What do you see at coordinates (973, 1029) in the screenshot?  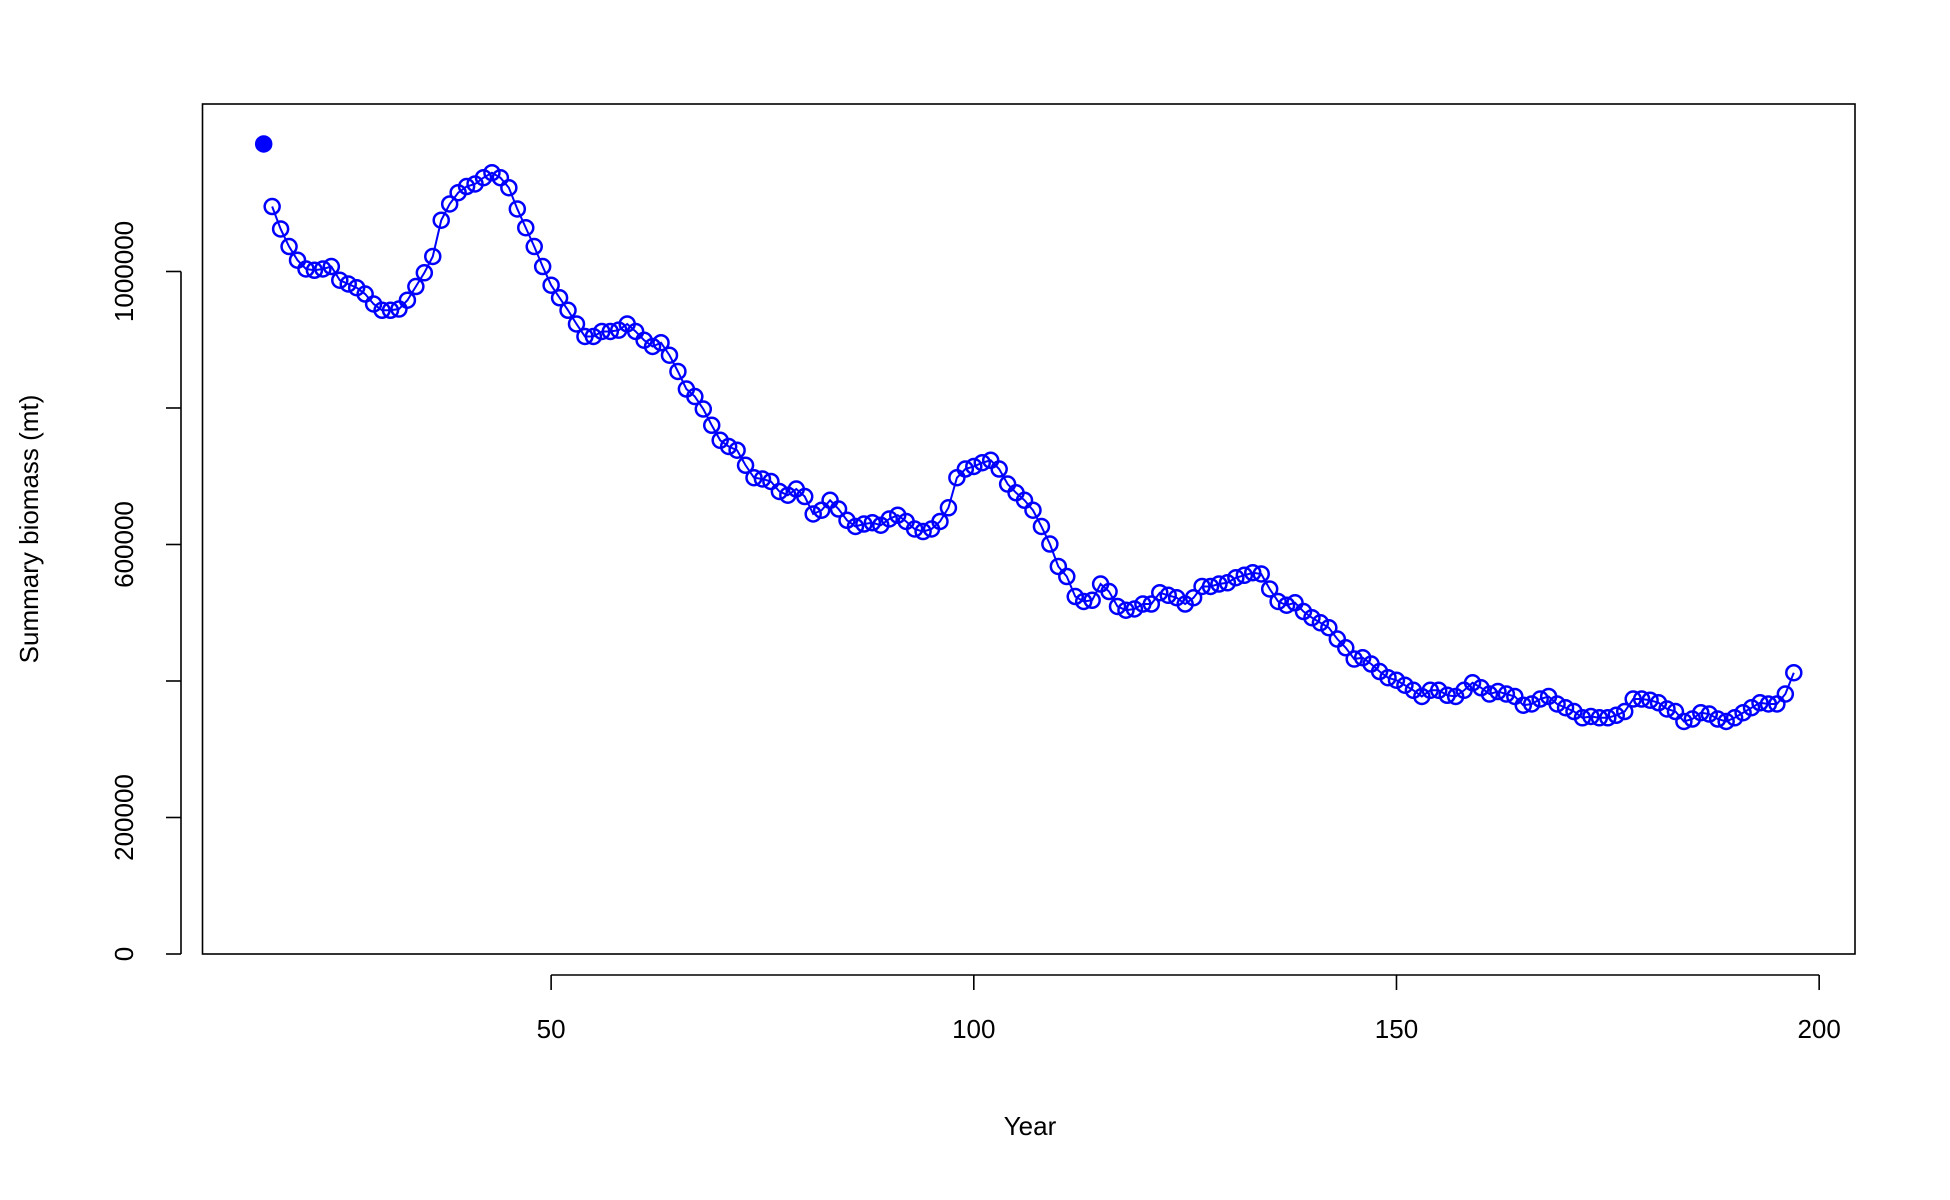 I see `x-tick-label: 100` at bounding box center [973, 1029].